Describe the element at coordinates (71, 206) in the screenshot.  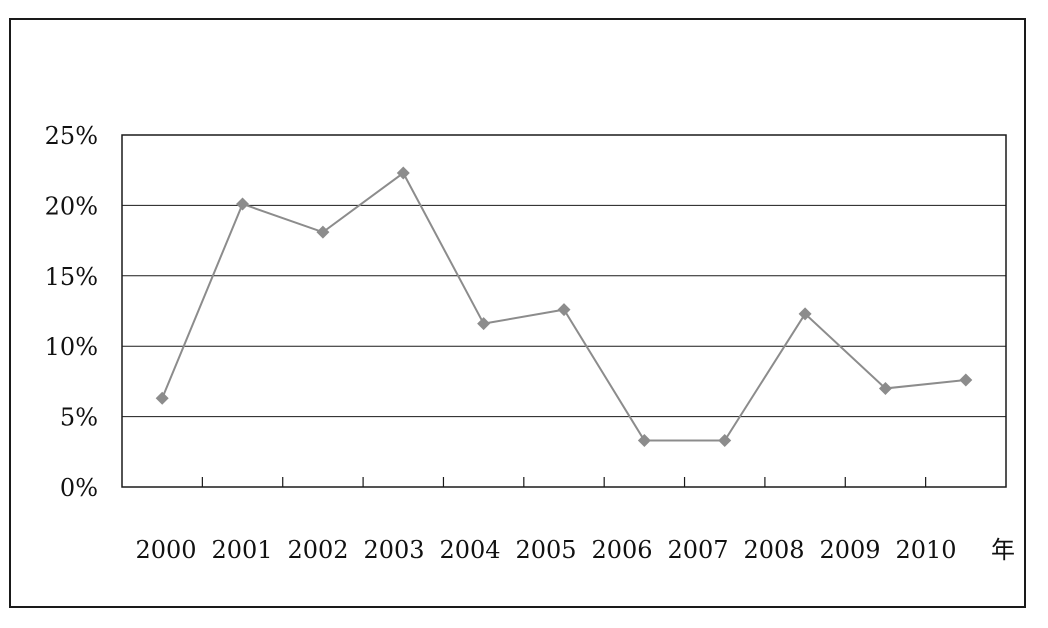
I see `y-tick-label: 20%` at that location.